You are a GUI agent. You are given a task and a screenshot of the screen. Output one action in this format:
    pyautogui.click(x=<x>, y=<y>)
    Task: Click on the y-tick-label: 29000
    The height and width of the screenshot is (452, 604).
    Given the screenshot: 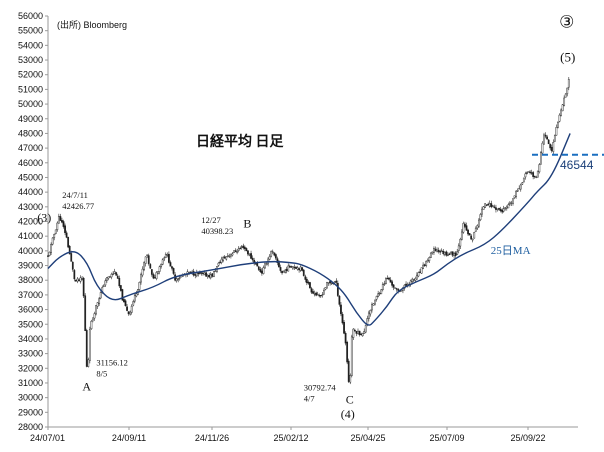 What is the action you would take?
    pyautogui.click(x=30, y=412)
    